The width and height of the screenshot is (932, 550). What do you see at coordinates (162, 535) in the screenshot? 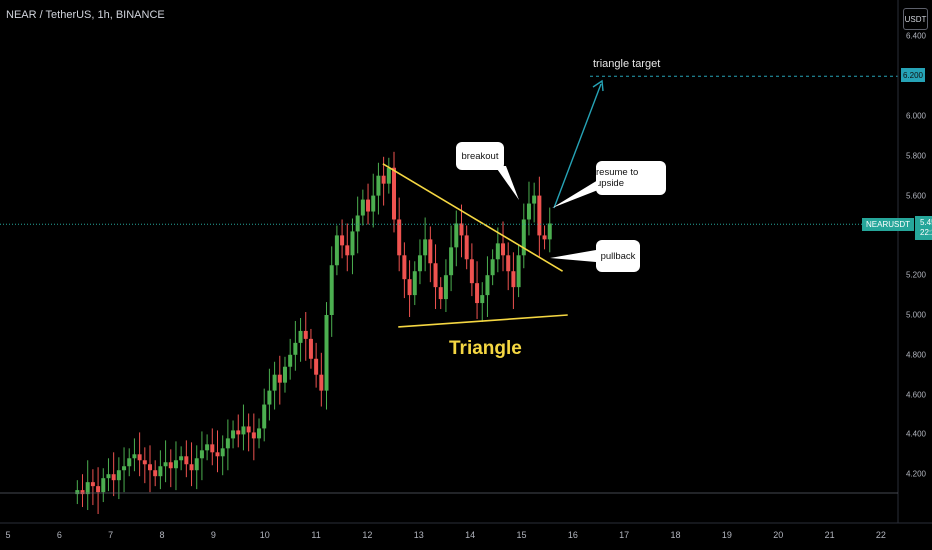
I see `time-axis-label: 8` at bounding box center [162, 535].